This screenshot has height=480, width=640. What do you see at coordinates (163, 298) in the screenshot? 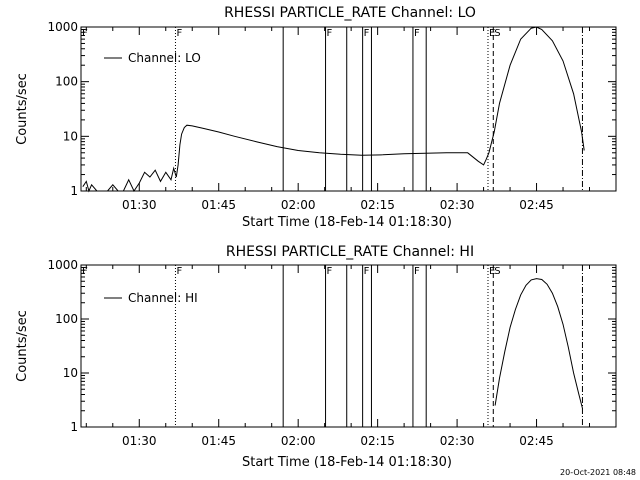
I see `hi-legend-label: Channel: HI` at bounding box center [163, 298].